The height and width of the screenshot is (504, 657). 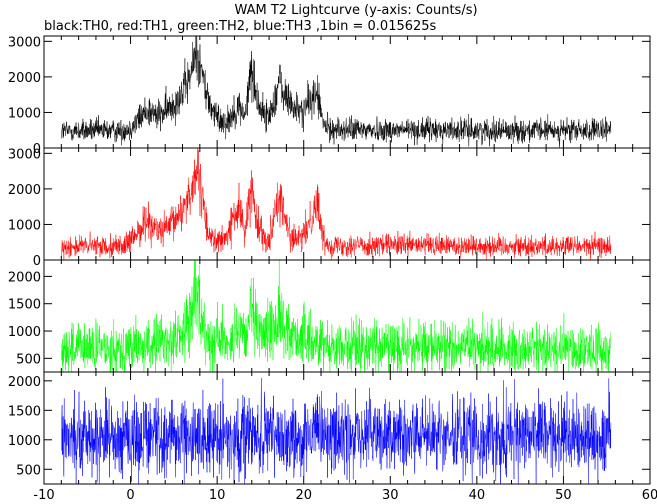 What do you see at coordinates (130, 495) in the screenshot?
I see `x-tick-label: 0` at bounding box center [130, 495].